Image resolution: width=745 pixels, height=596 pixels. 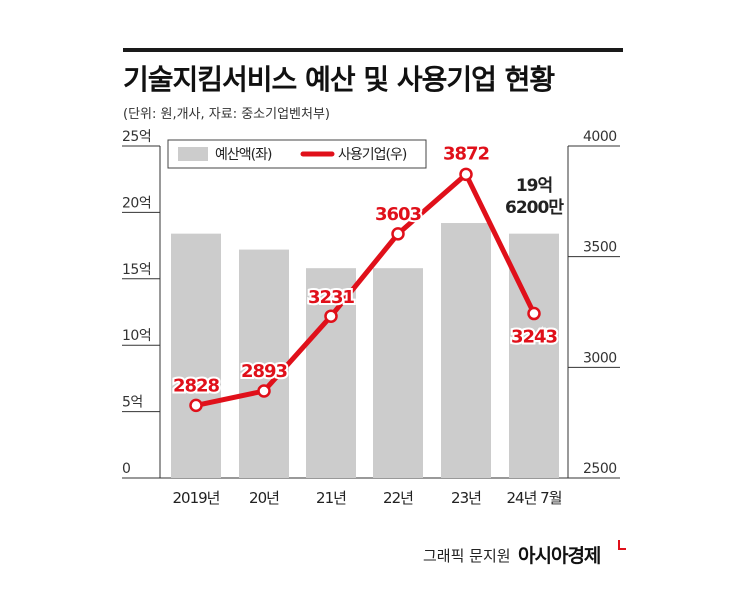 What do you see at coordinates (136, 203) in the screenshot?
I see `left-tick-label: 20억` at bounding box center [136, 203].